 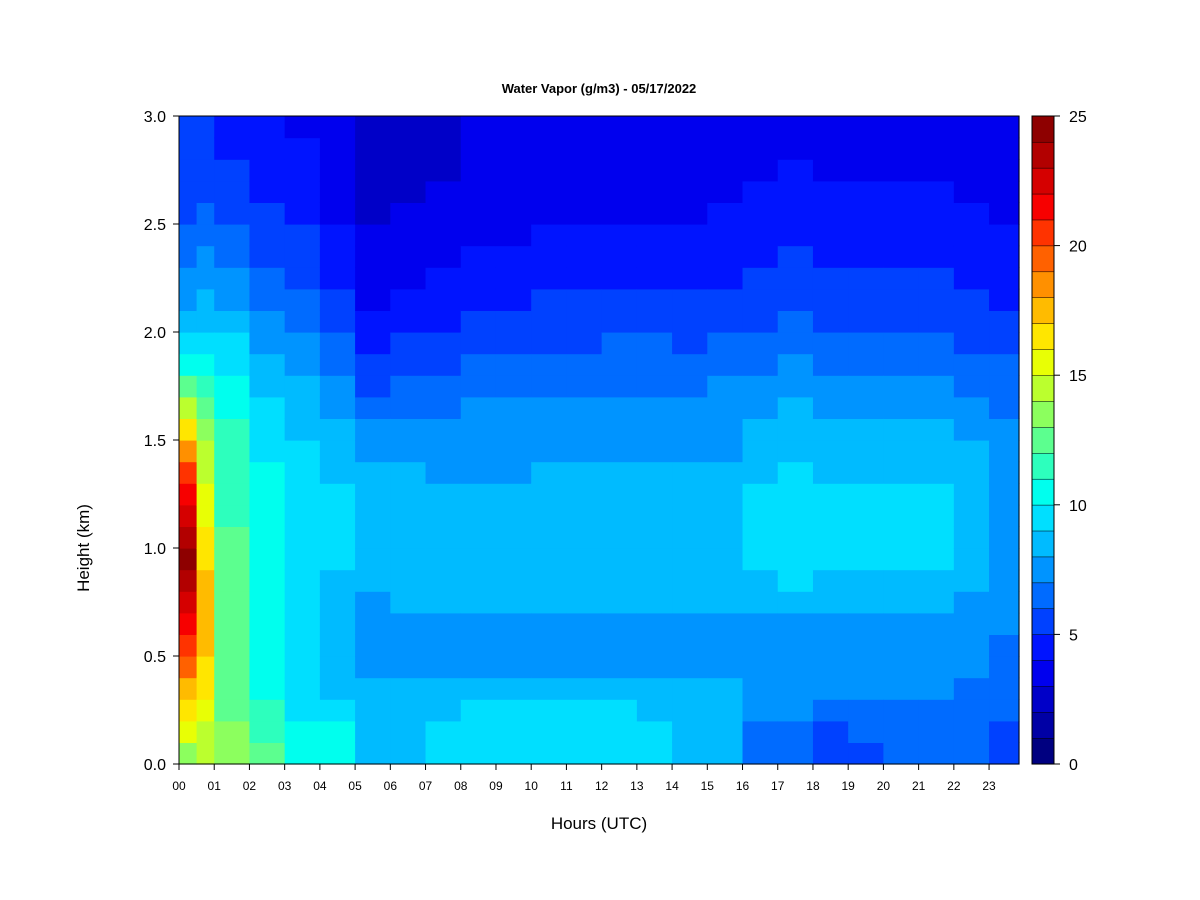 I want to click on y-tick-label: 0.5, so click(x=155, y=657).